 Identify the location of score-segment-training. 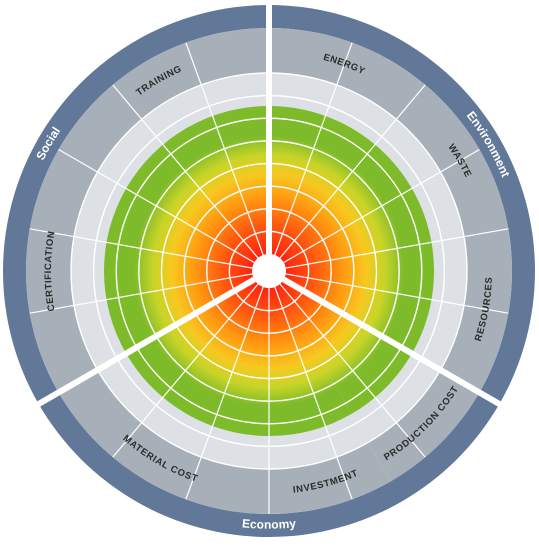
(197, 184).